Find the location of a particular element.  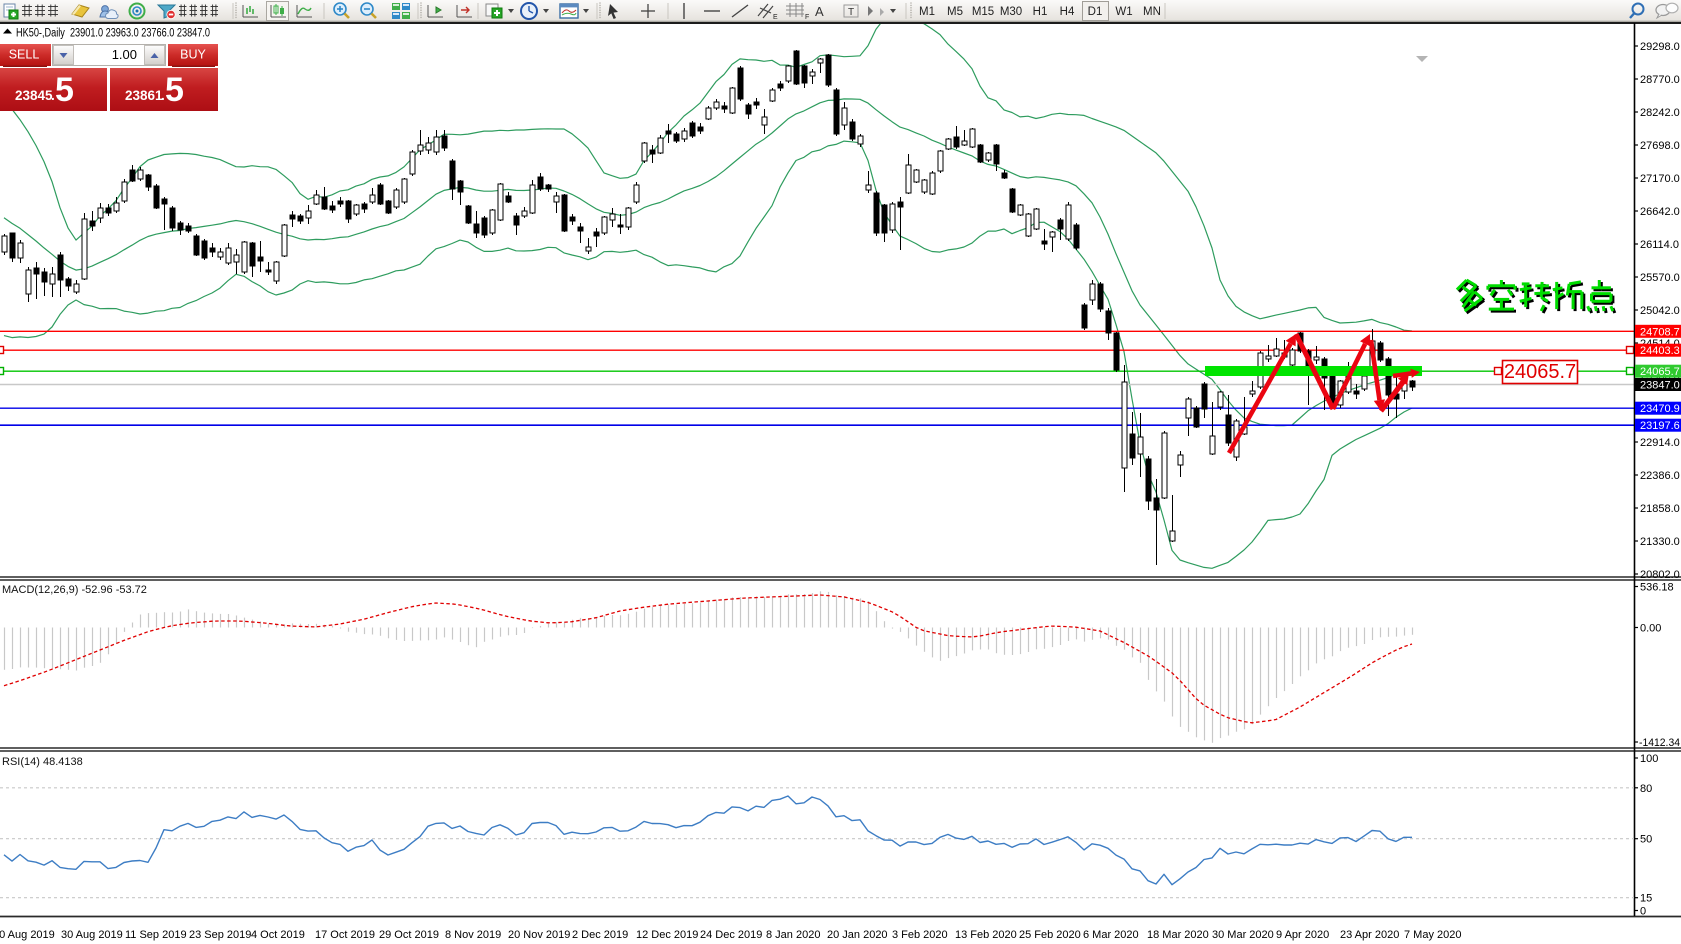

svg-text: 11 Sep 2019 is located at coordinates (156, 935).